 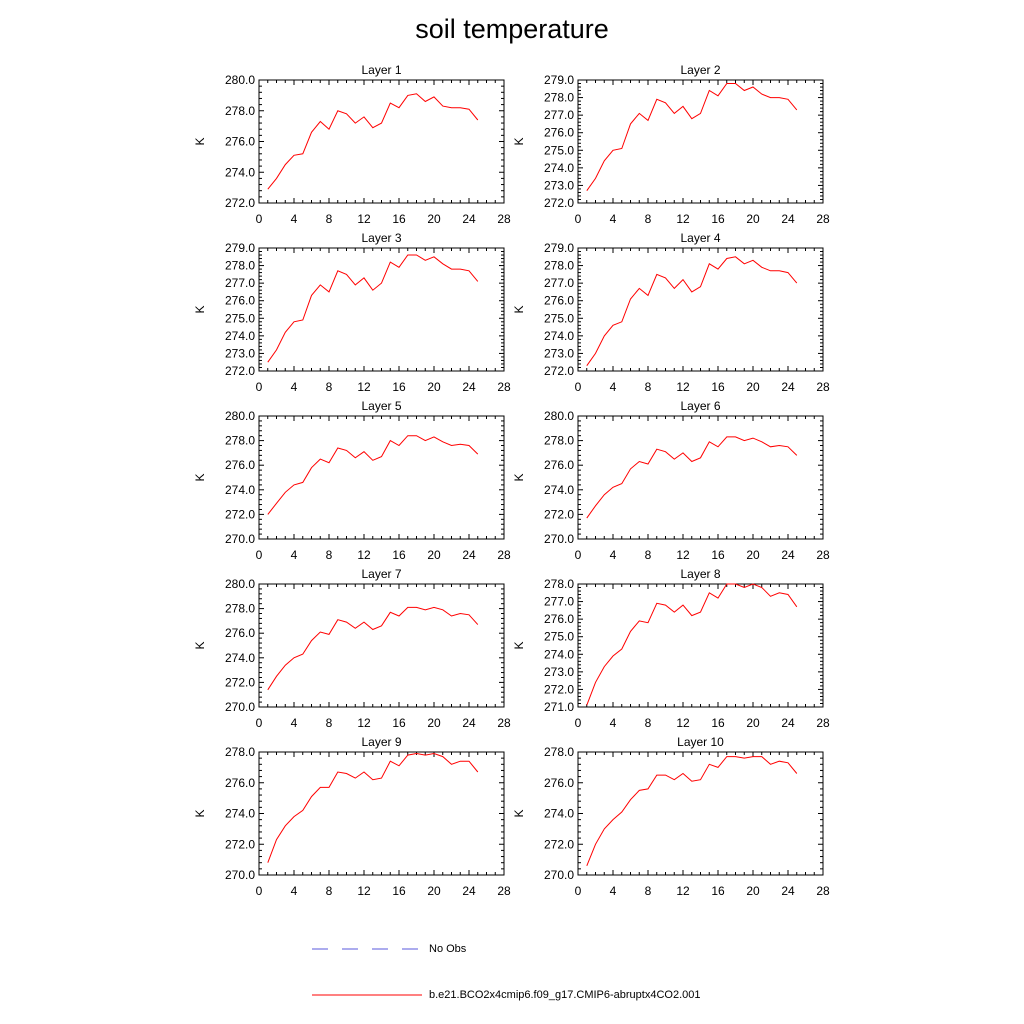 What do you see at coordinates (381, 70) in the screenshot?
I see `panel-title: Layer 1` at bounding box center [381, 70].